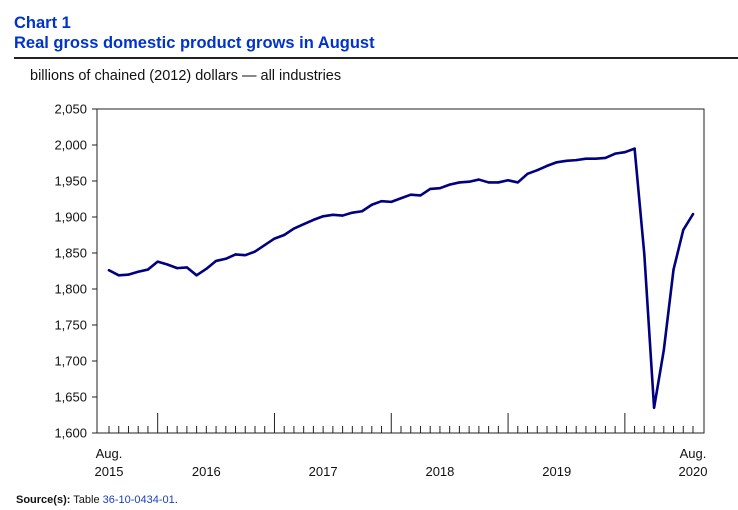  What do you see at coordinates (70, 109) in the screenshot?
I see `y-tick-label: 2,050` at bounding box center [70, 109].